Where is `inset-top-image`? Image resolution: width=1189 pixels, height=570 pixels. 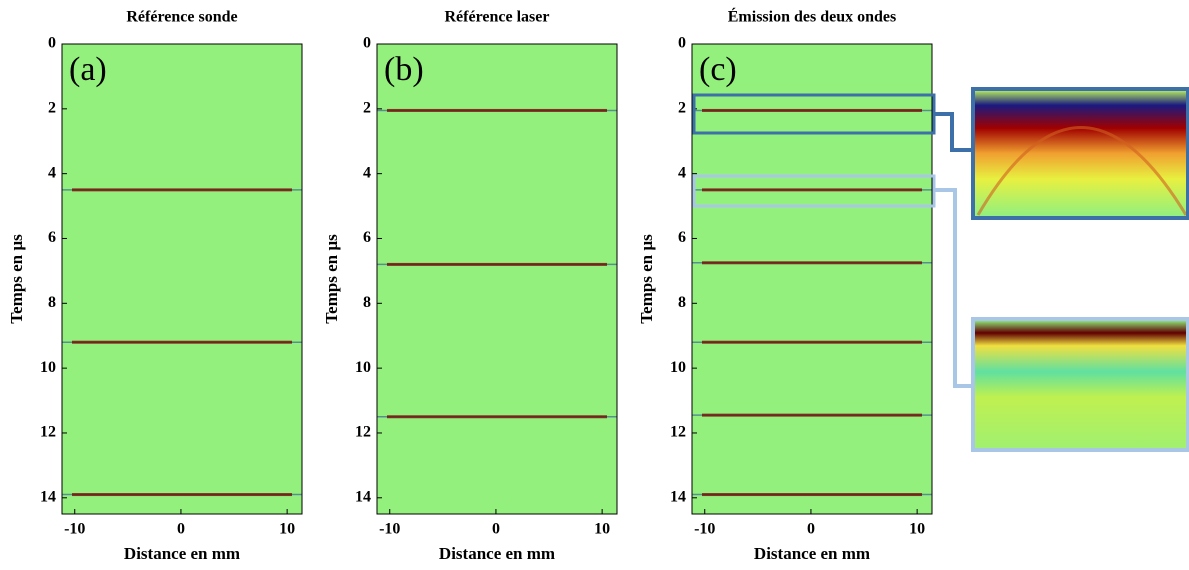 inset-top-image is located at coordinates (1081, 153).